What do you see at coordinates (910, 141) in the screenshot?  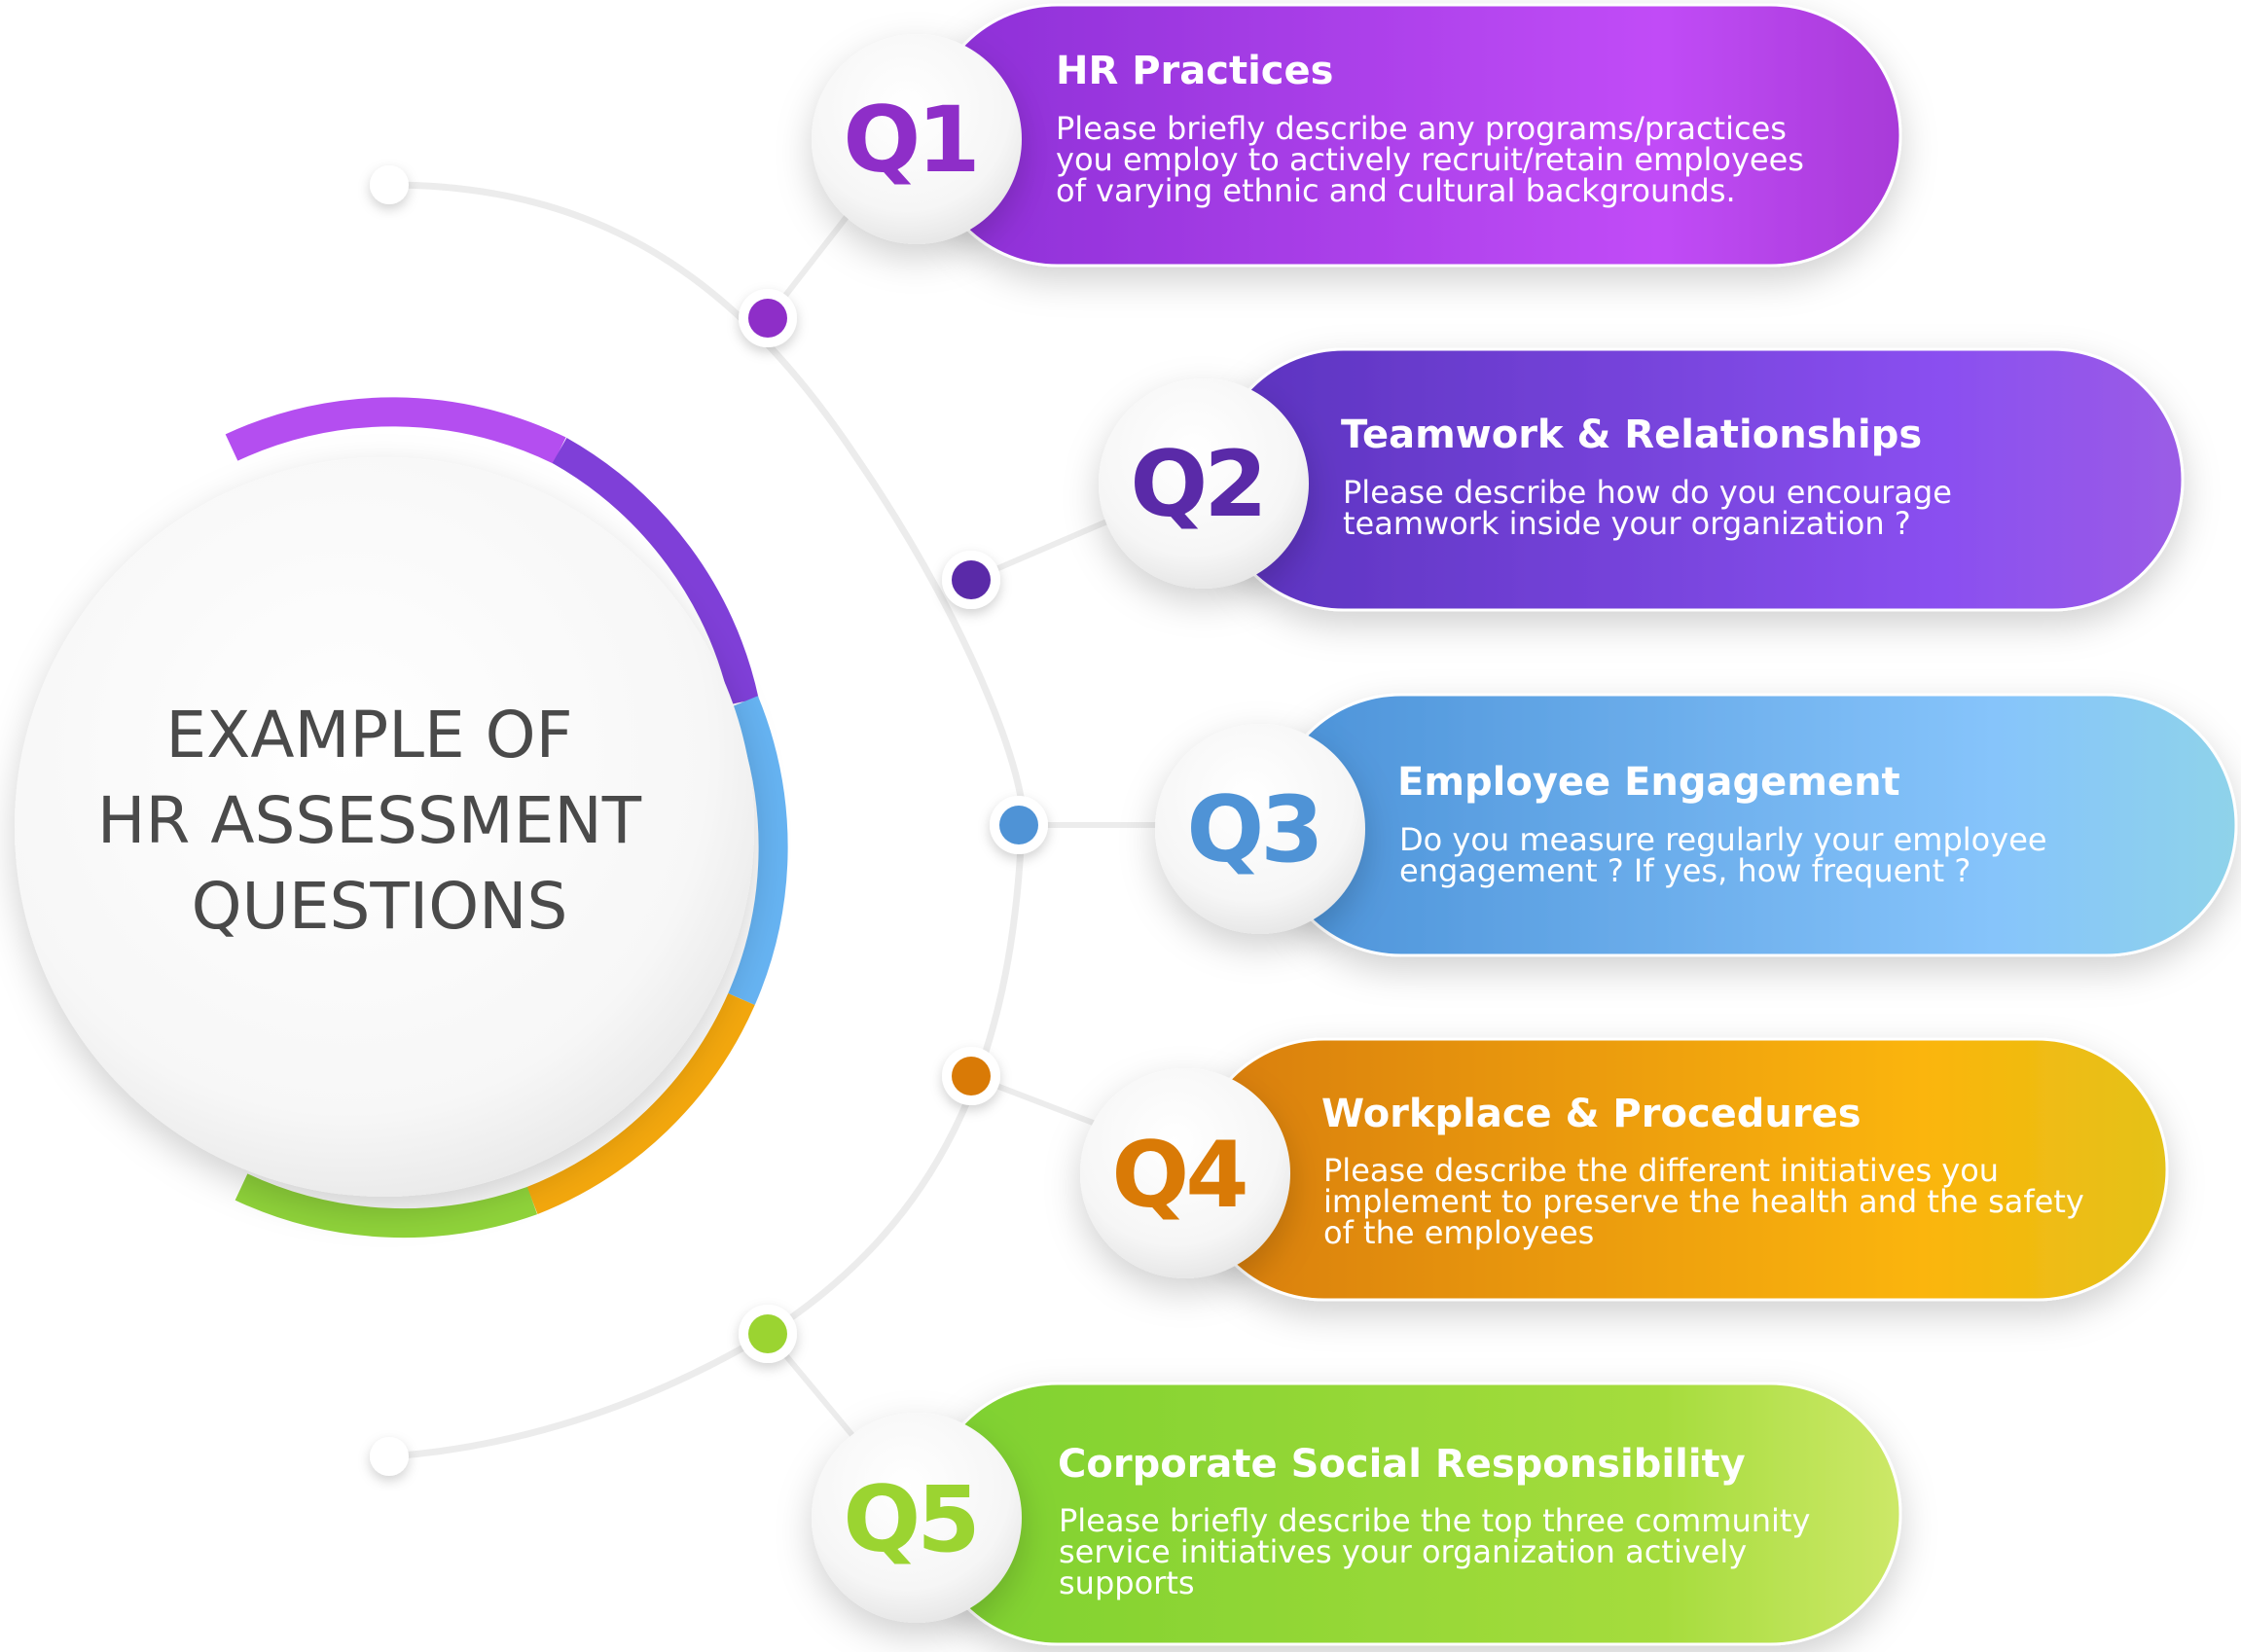 I see `question-number-q1: Q1` at bounding box center [910, 141].